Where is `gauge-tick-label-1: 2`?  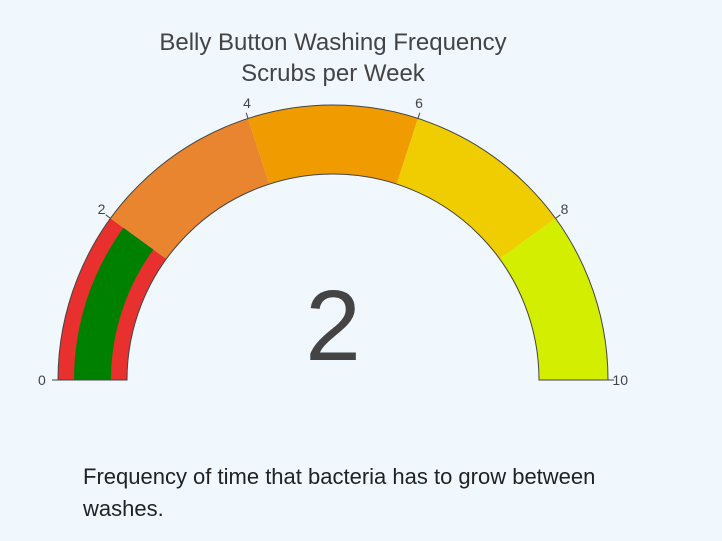
gauge-tick-label-1: 2 is located at coordinates (102, 209).